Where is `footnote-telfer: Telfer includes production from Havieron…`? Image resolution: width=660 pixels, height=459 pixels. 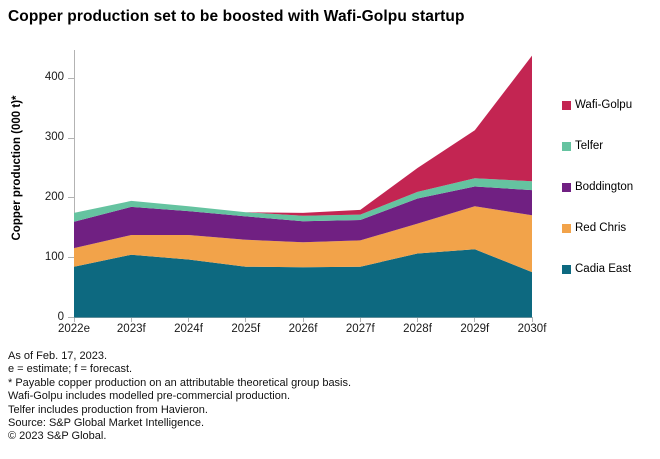
footnote-telfer: Telfer includes production from Havieron… is located at coordinates (108, 409).